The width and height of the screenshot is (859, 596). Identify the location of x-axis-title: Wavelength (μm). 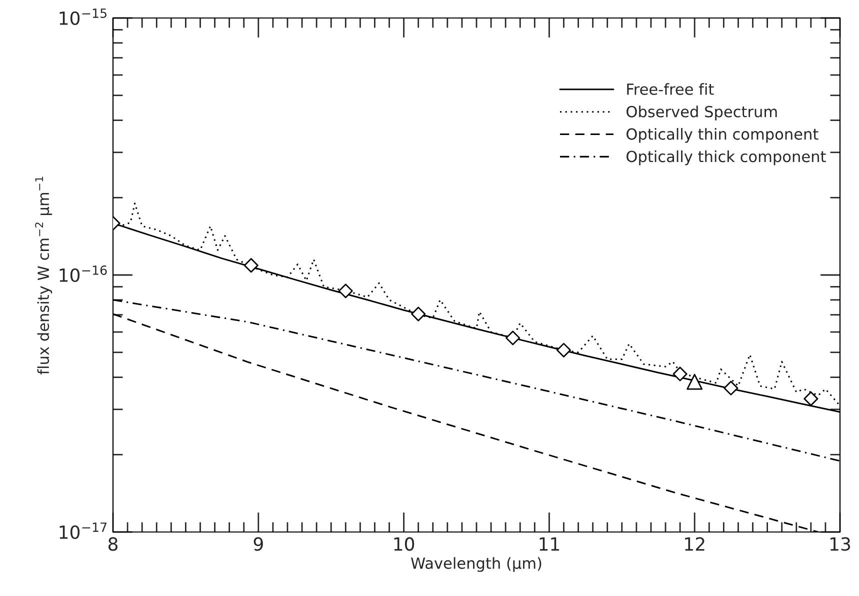
(476, 564).